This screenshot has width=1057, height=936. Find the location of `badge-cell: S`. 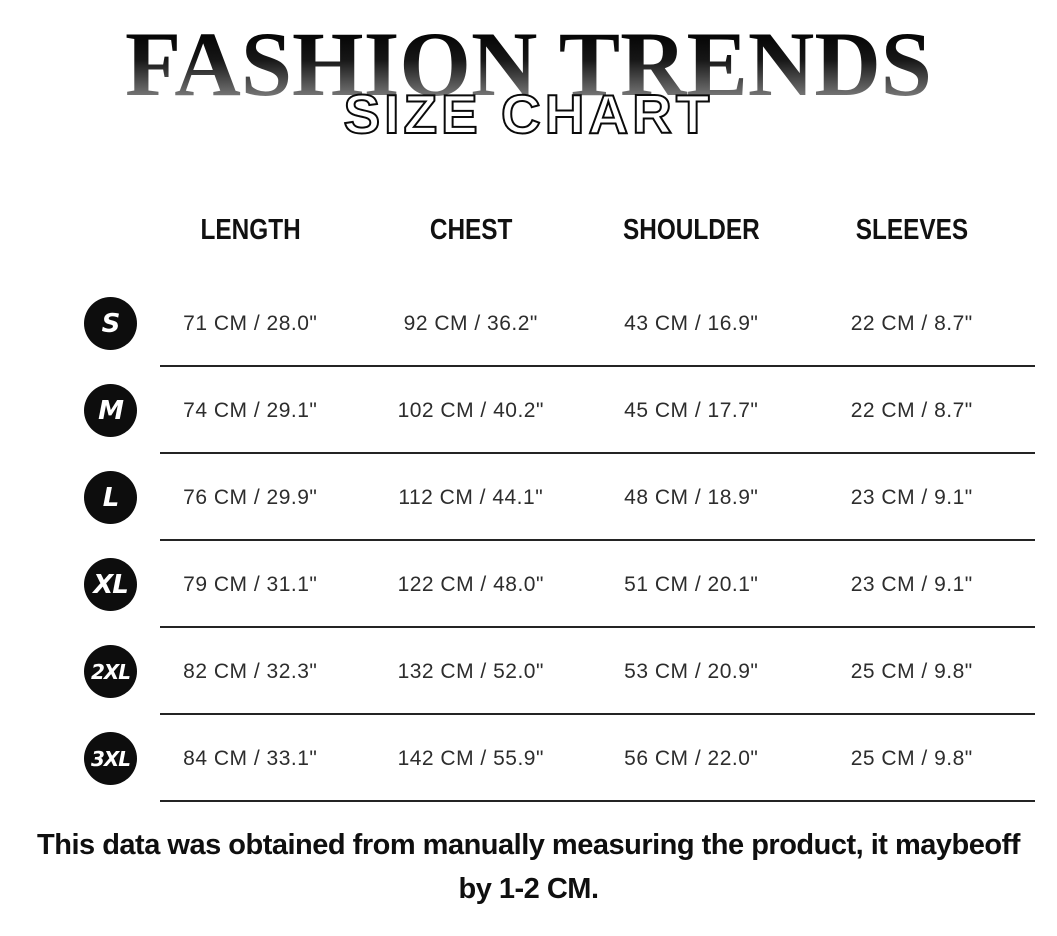

badge-cell: S is located at coordinates (70, 323).